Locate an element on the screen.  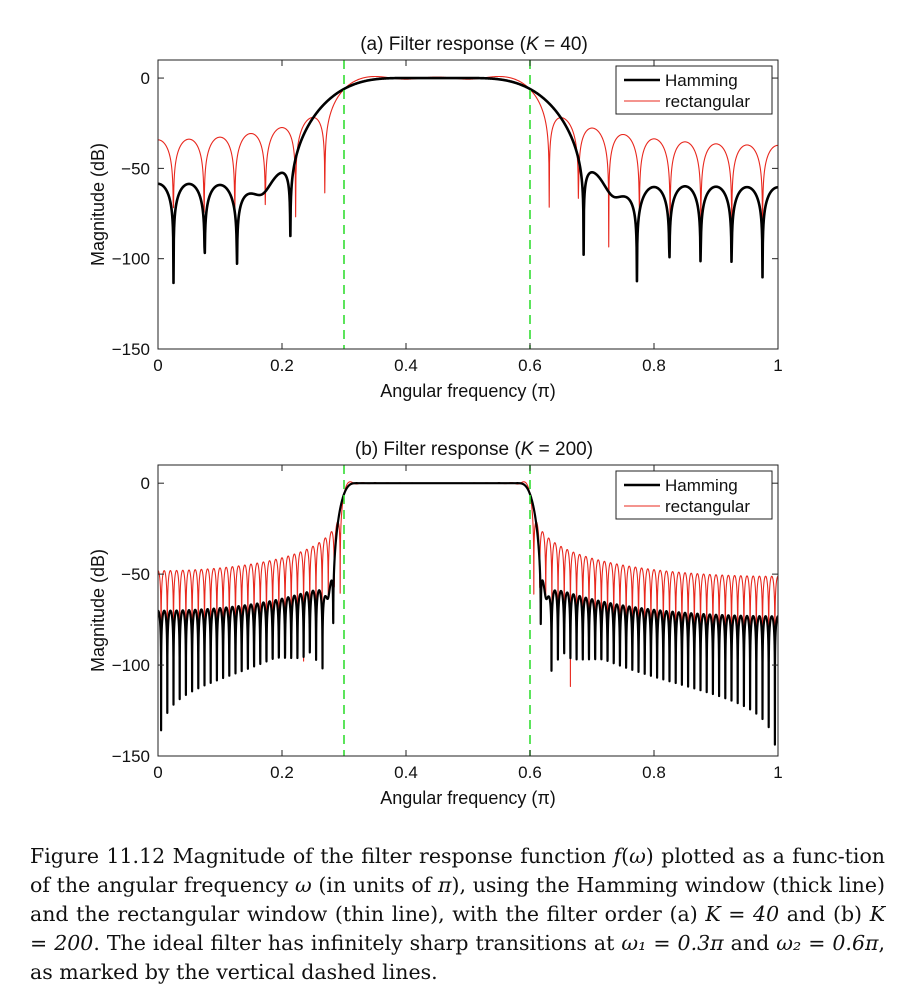
series-group is located at coordinates (468, 180).